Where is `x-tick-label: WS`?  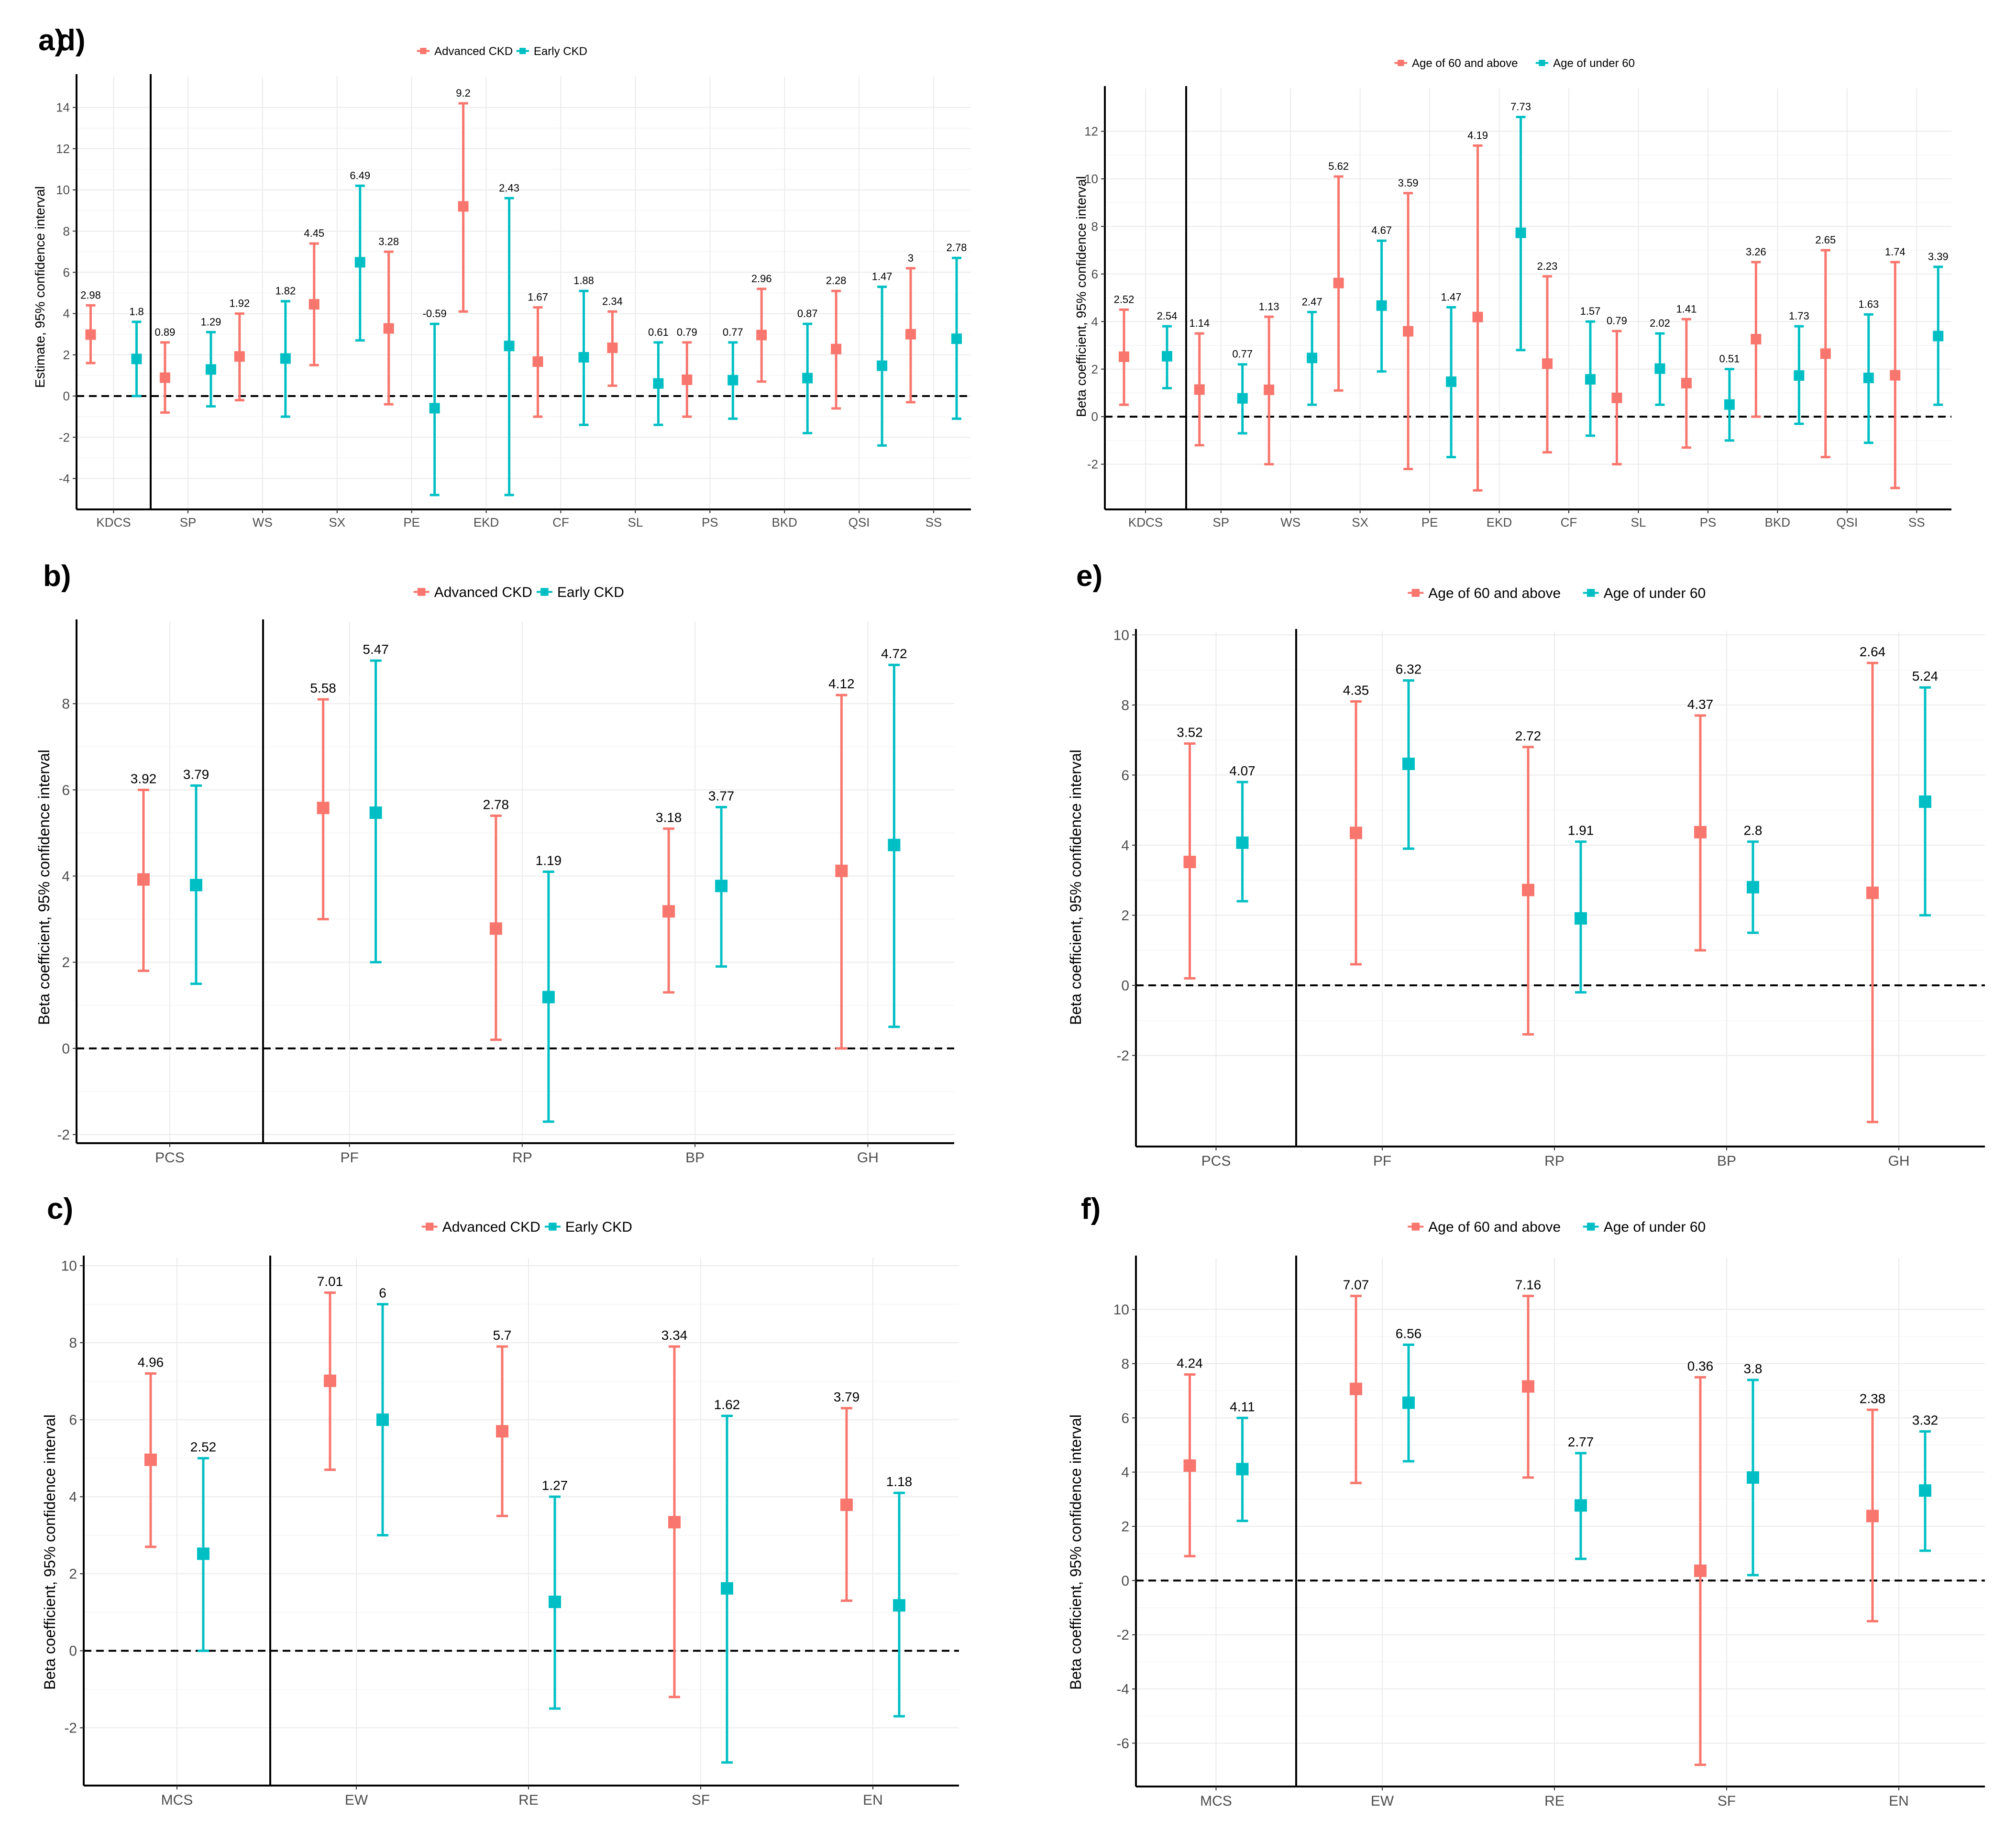
x-tick-label: WS is located at coordinates (1290, 522).